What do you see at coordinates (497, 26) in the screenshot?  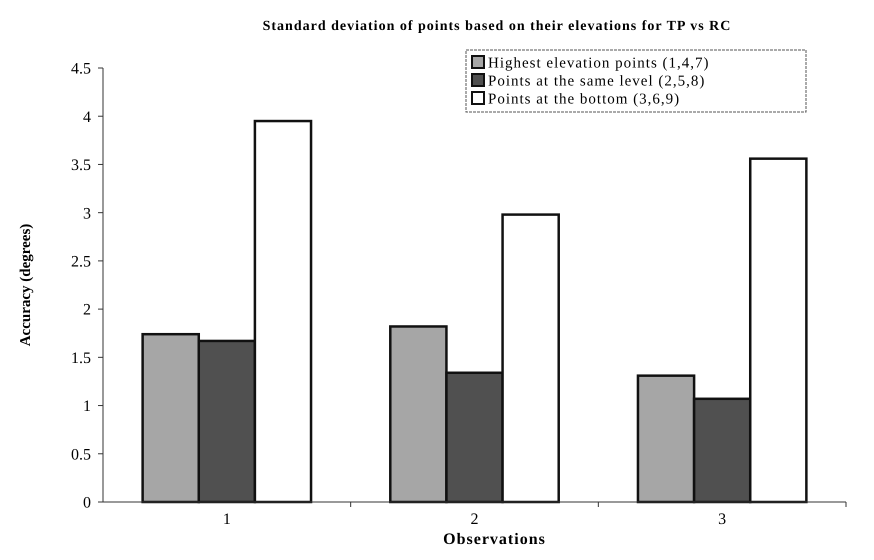 I see `chart-title: Standard deviation of points based on their elevations for TP vs RC` at bounding box center [497, 26].